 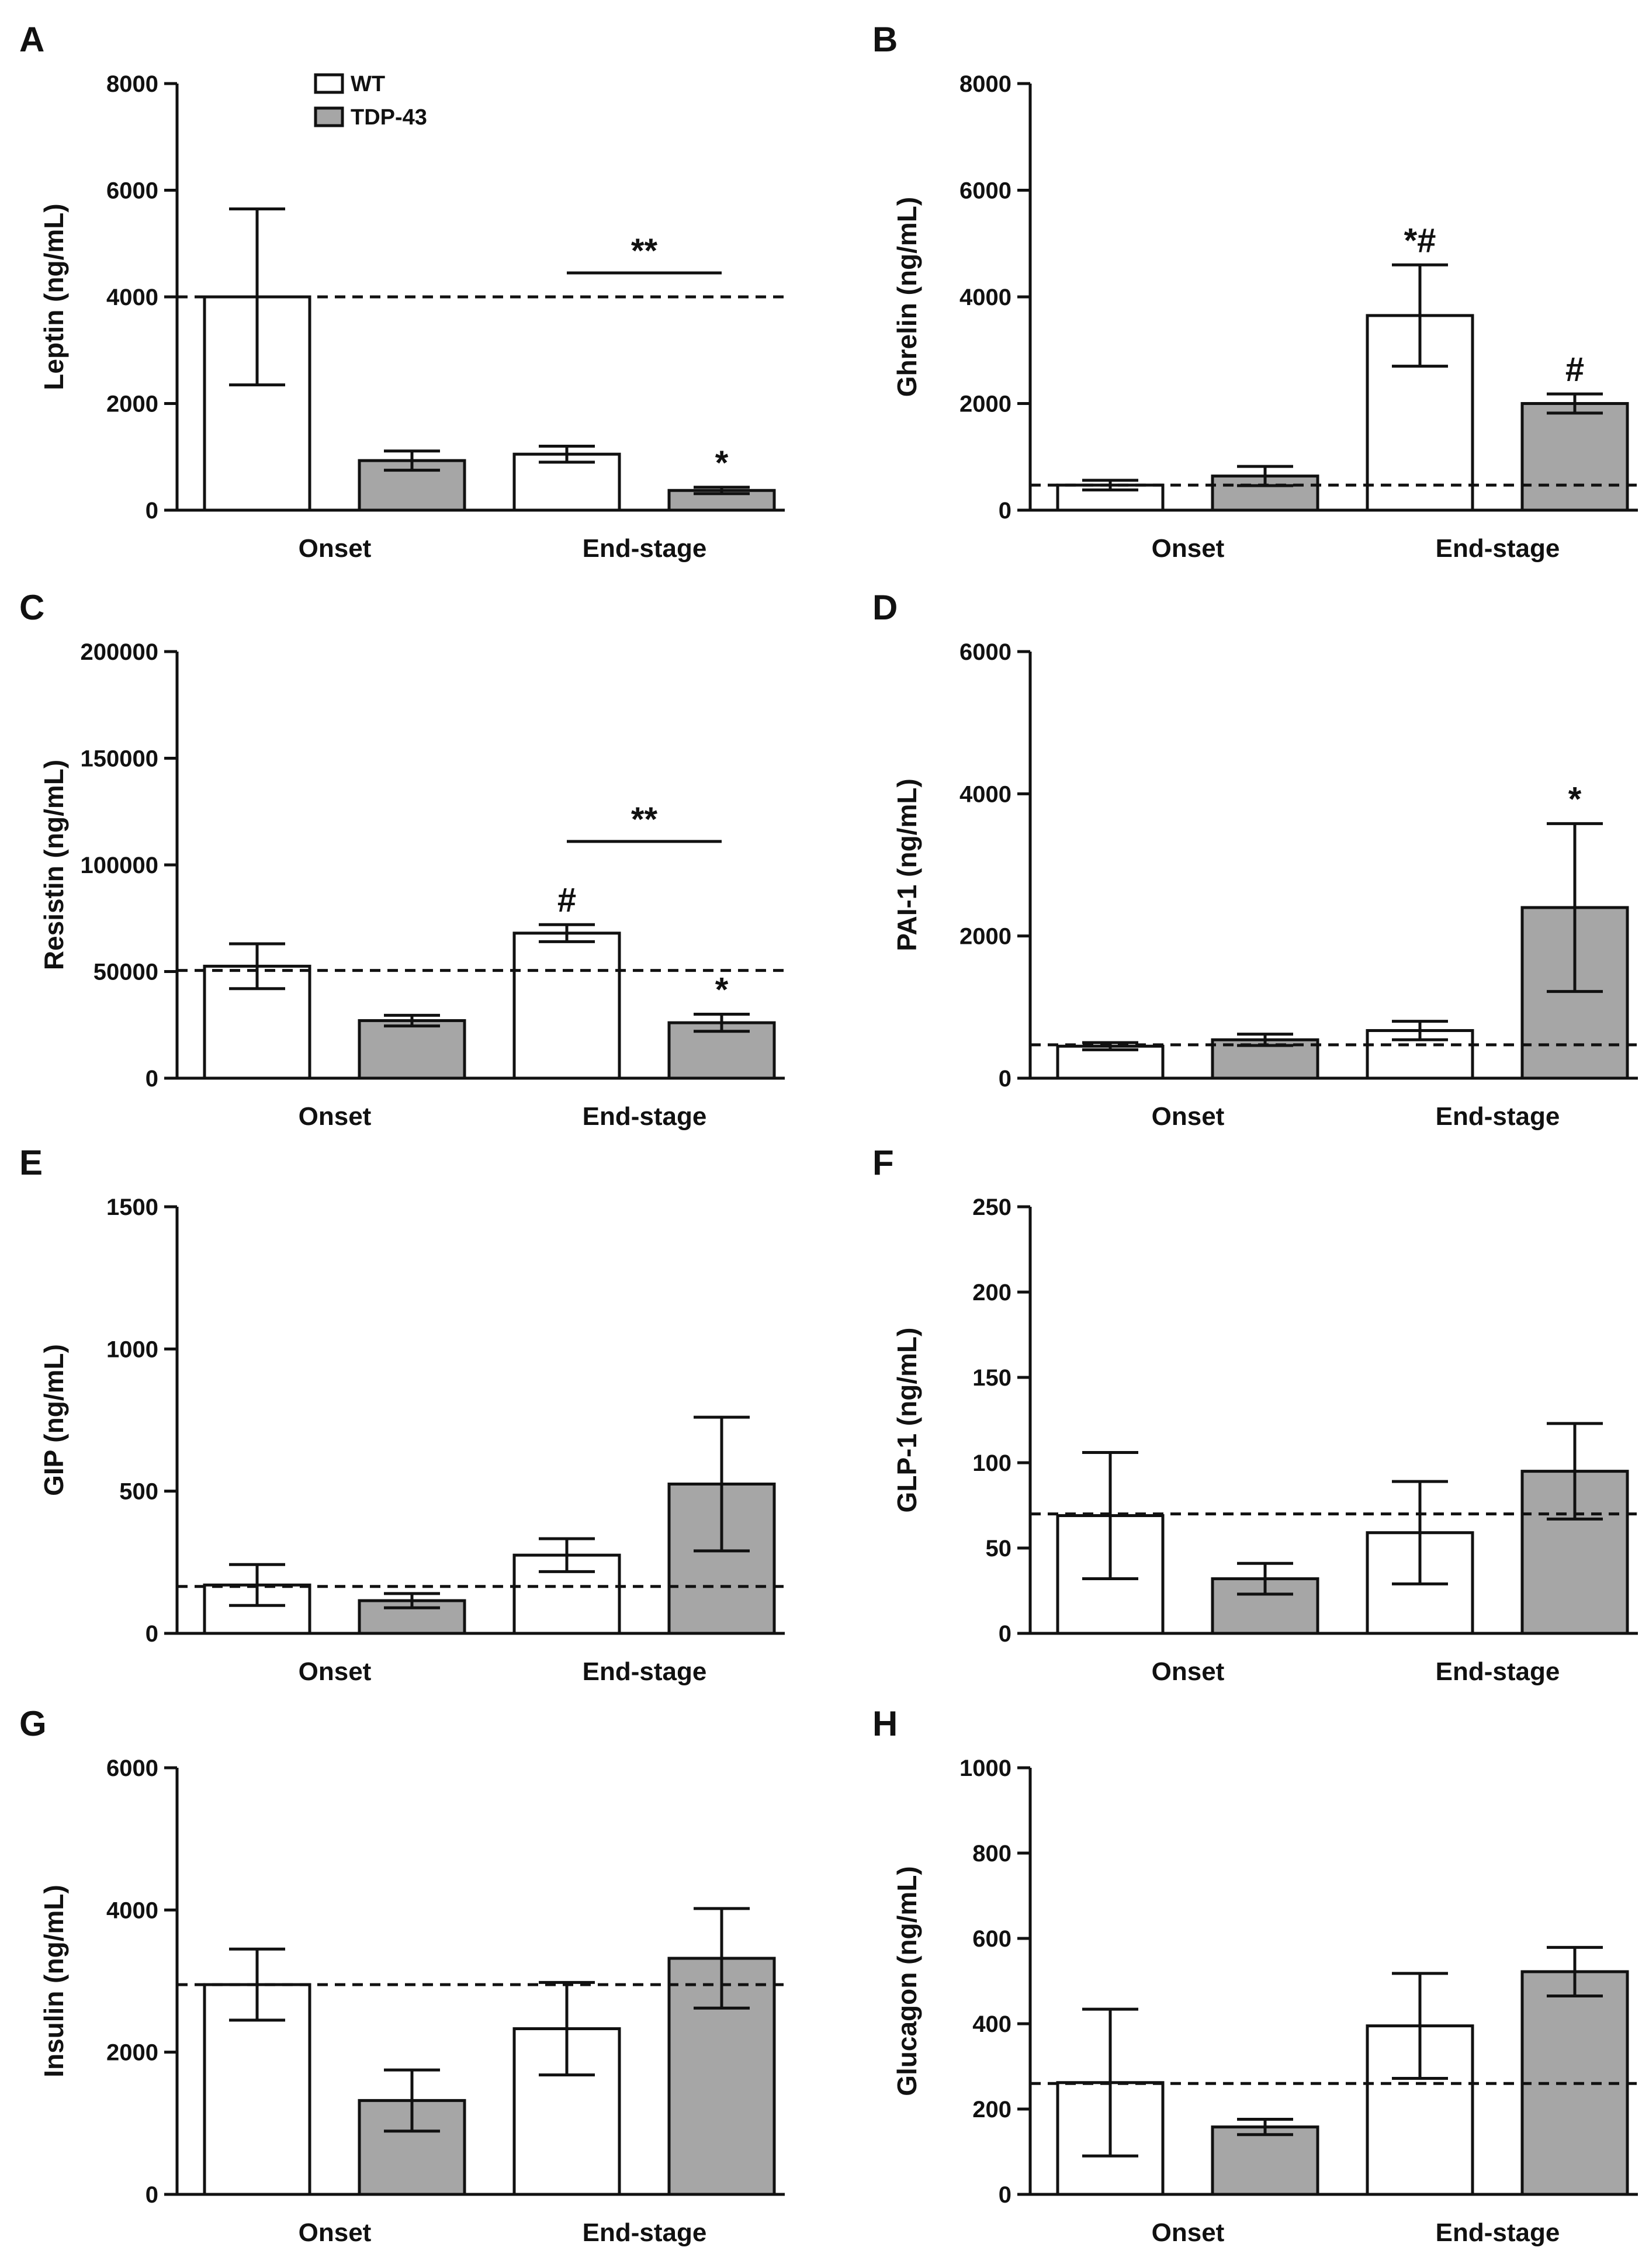 What do you see at coordinates (371, 101) in the screenshot?
I see `legend: WT TDP-43` at bounding box center [371, 101].